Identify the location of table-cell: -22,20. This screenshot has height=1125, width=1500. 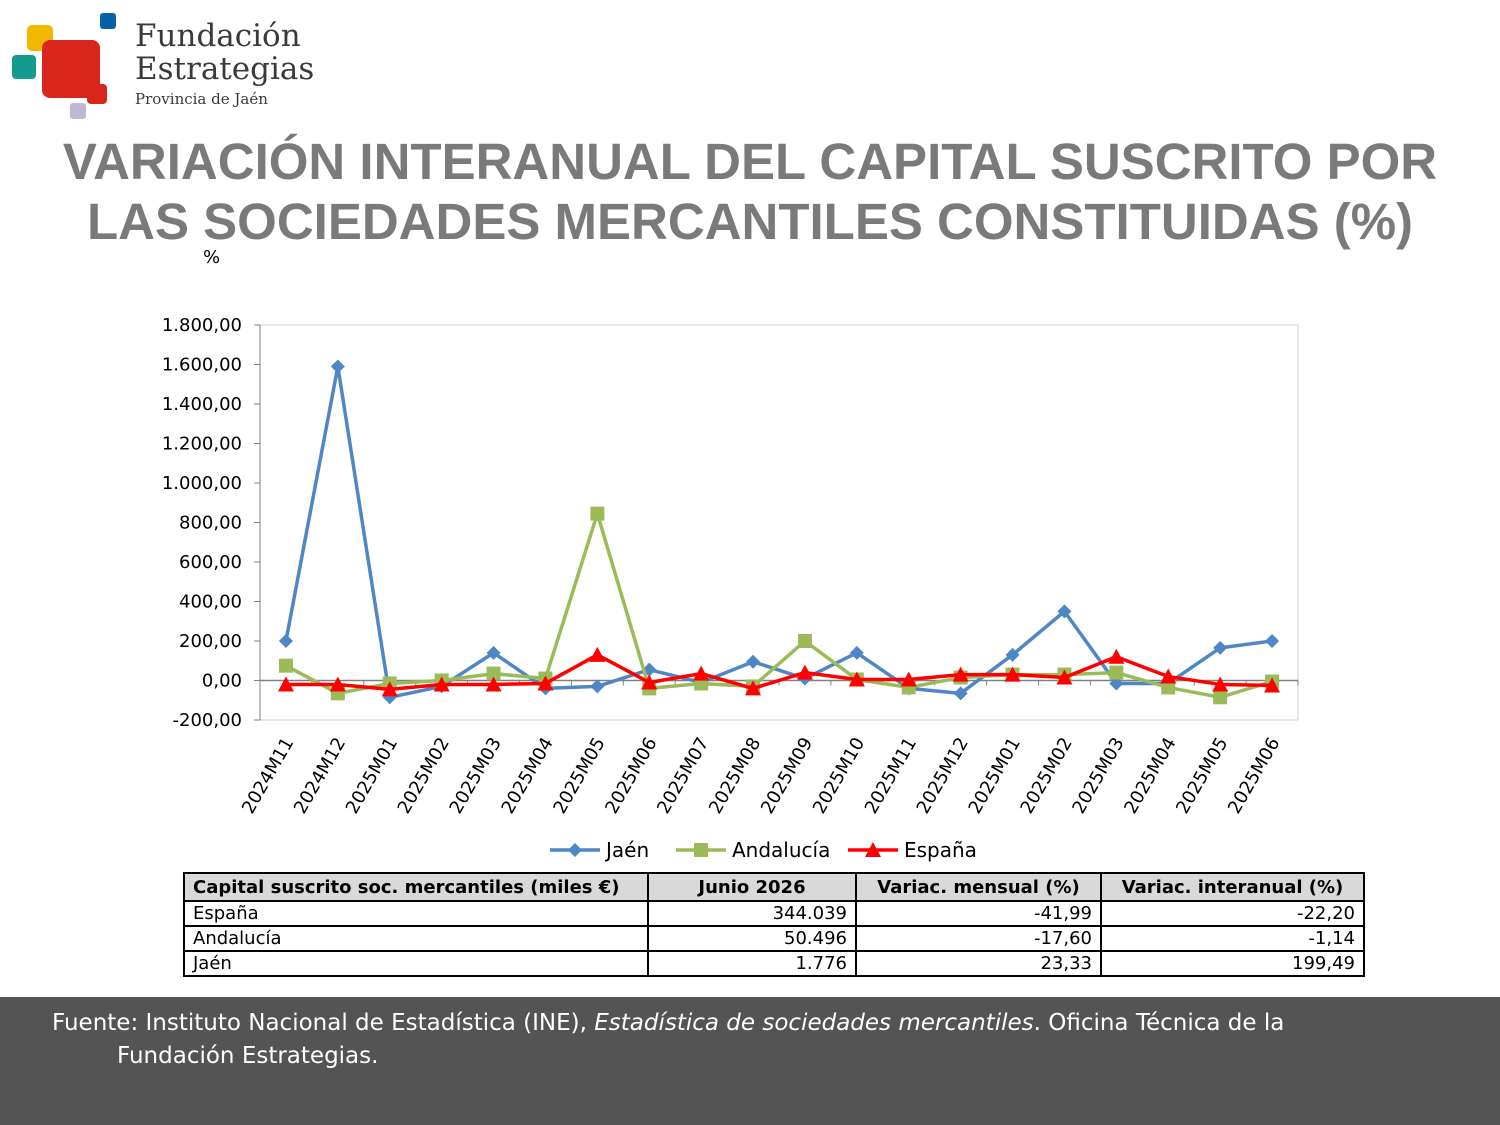
(1232, 913).